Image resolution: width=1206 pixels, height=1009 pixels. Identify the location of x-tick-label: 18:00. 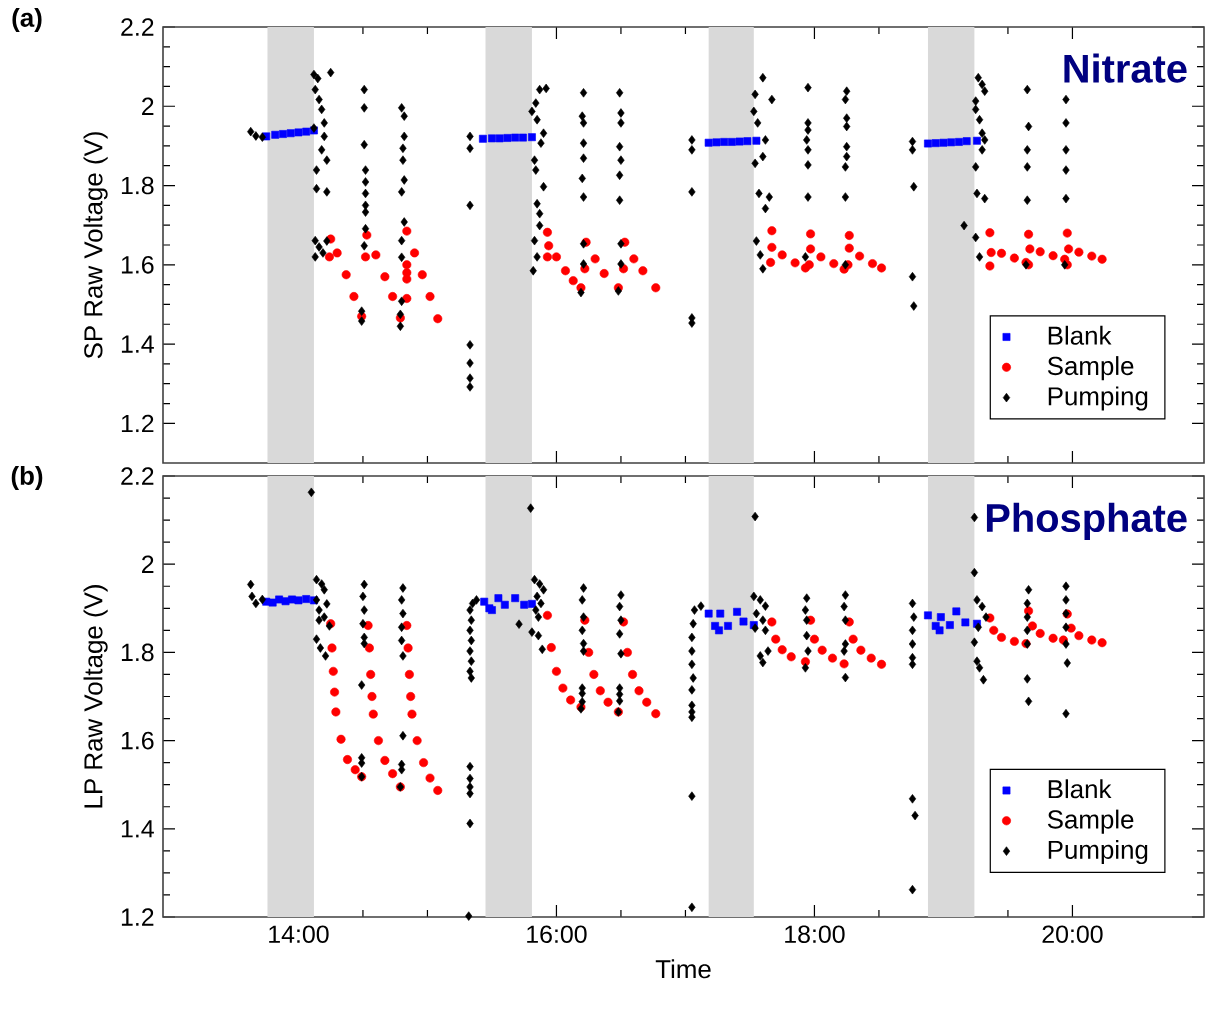
(815, 934).